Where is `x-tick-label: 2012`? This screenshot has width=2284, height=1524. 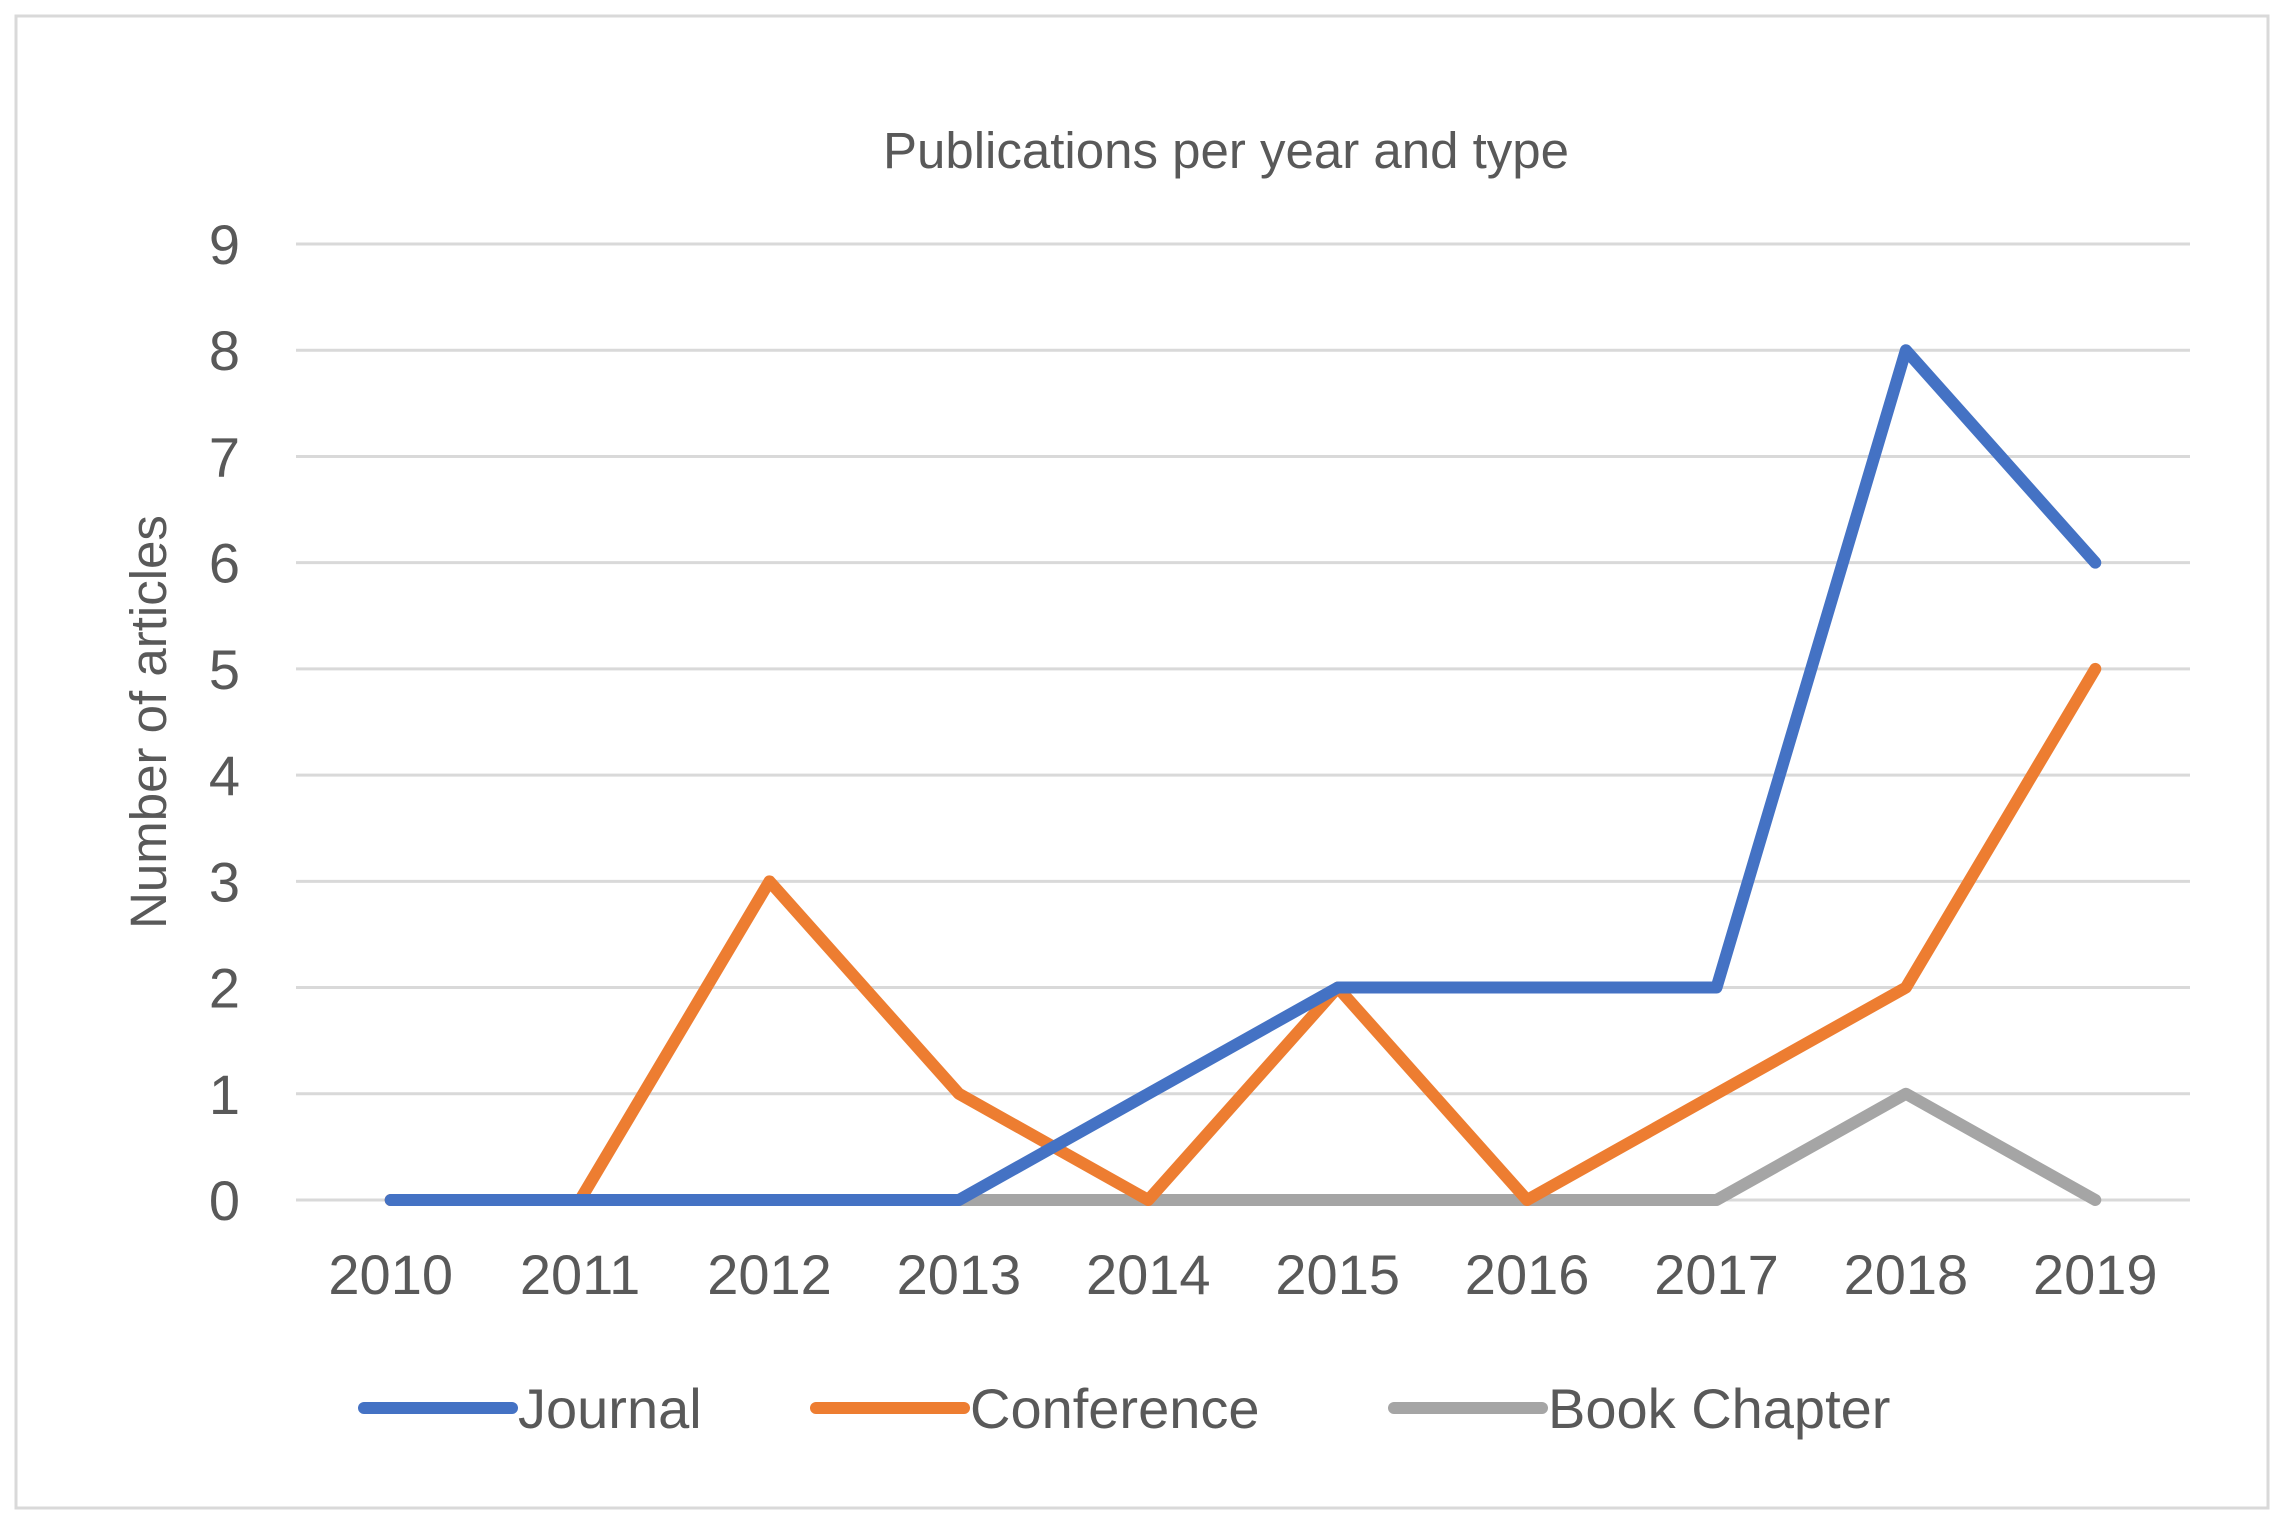
x-tick-label: 2012 is located at coordinates (769, 1274).